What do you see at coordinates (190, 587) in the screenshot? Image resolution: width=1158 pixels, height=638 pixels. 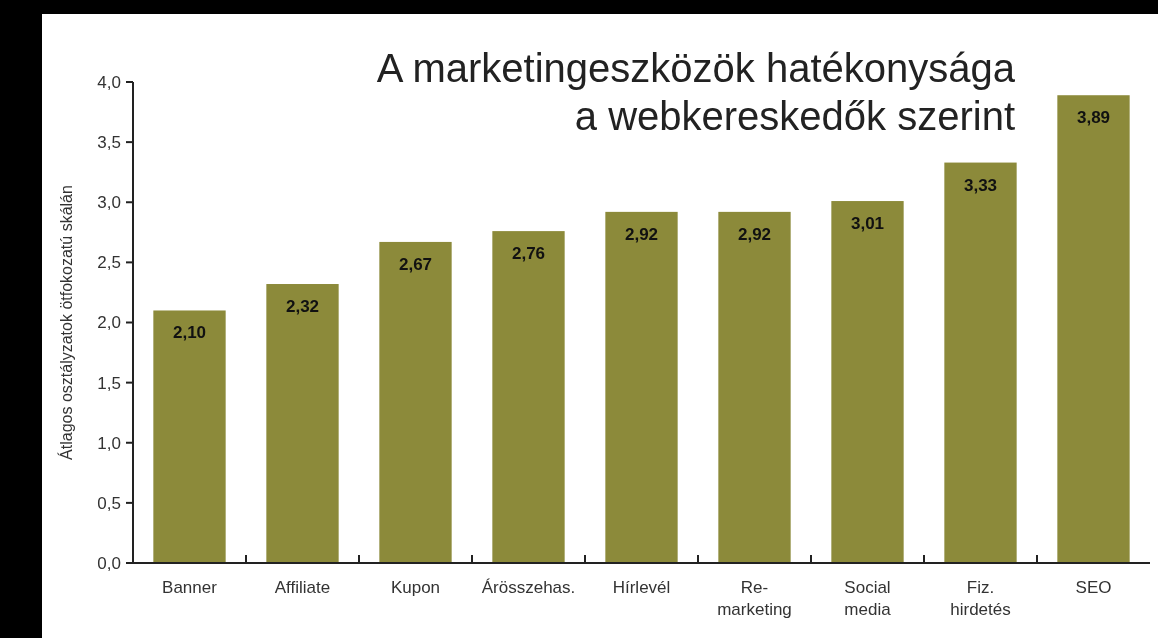 I see `x-tick-label: Banner` at bounding box center [190, 587].